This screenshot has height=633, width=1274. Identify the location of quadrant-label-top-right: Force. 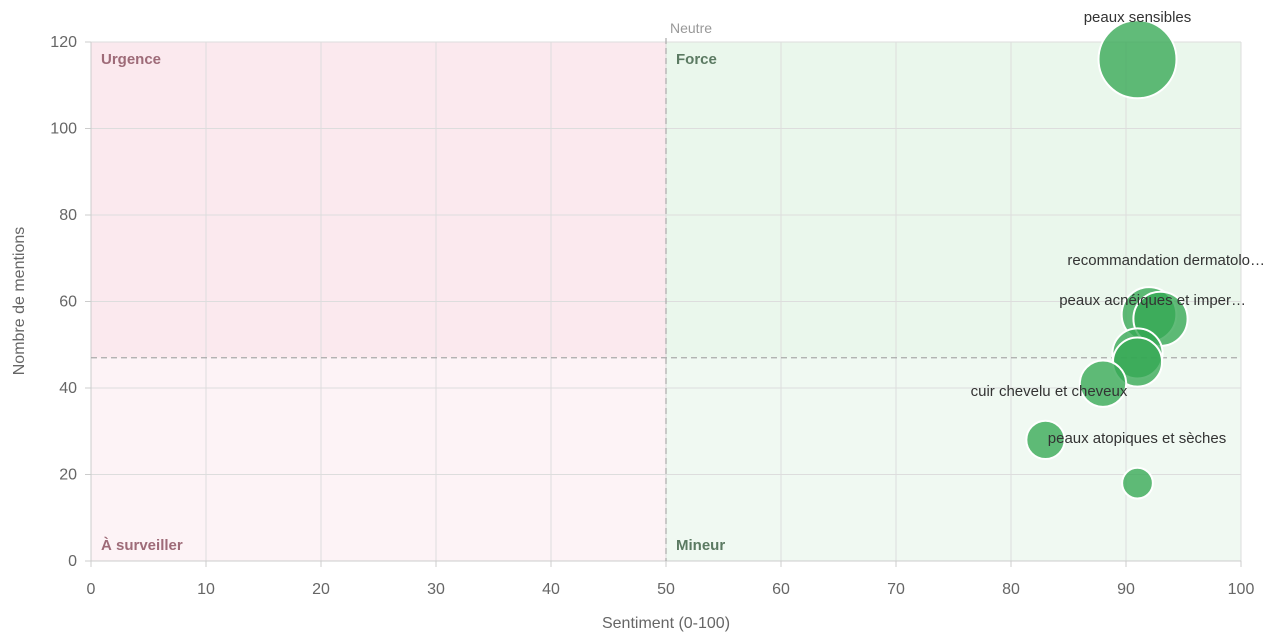
(696, 59).